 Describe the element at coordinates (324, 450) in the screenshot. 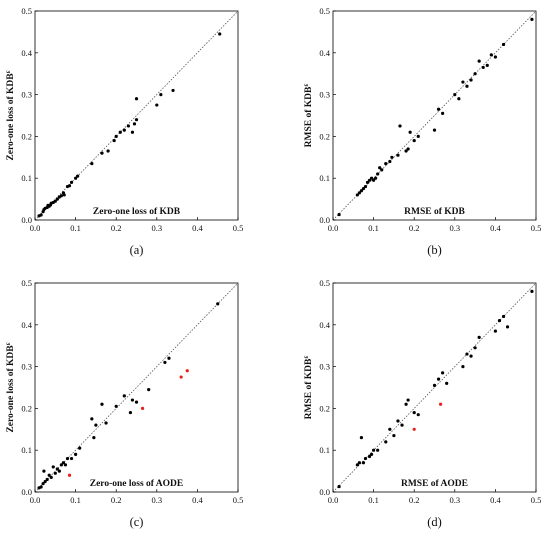

I see `y-tick-label: 0.1` at that location.